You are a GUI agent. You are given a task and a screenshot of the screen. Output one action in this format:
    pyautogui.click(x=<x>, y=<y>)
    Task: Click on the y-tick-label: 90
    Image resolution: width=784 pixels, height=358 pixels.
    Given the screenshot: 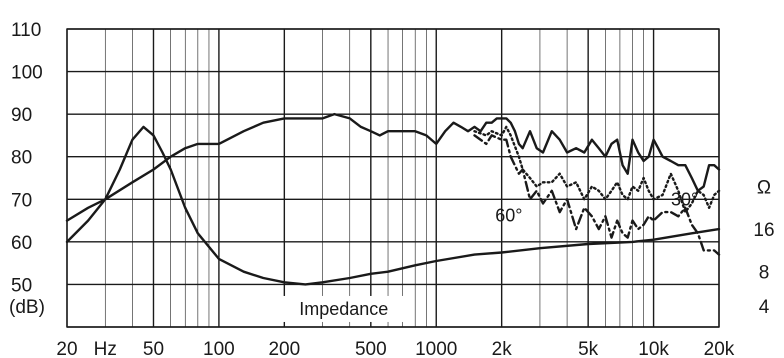 What is the action you would take?
    pyautogui.click(x=21, y=115)
    